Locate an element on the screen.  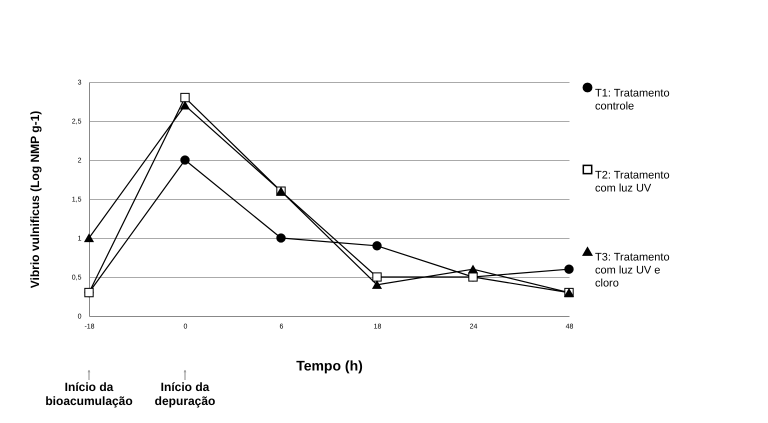
y-axis-title: Vibrio vulnificus (Log NMP g-1) is located at coordinates (35, 199).